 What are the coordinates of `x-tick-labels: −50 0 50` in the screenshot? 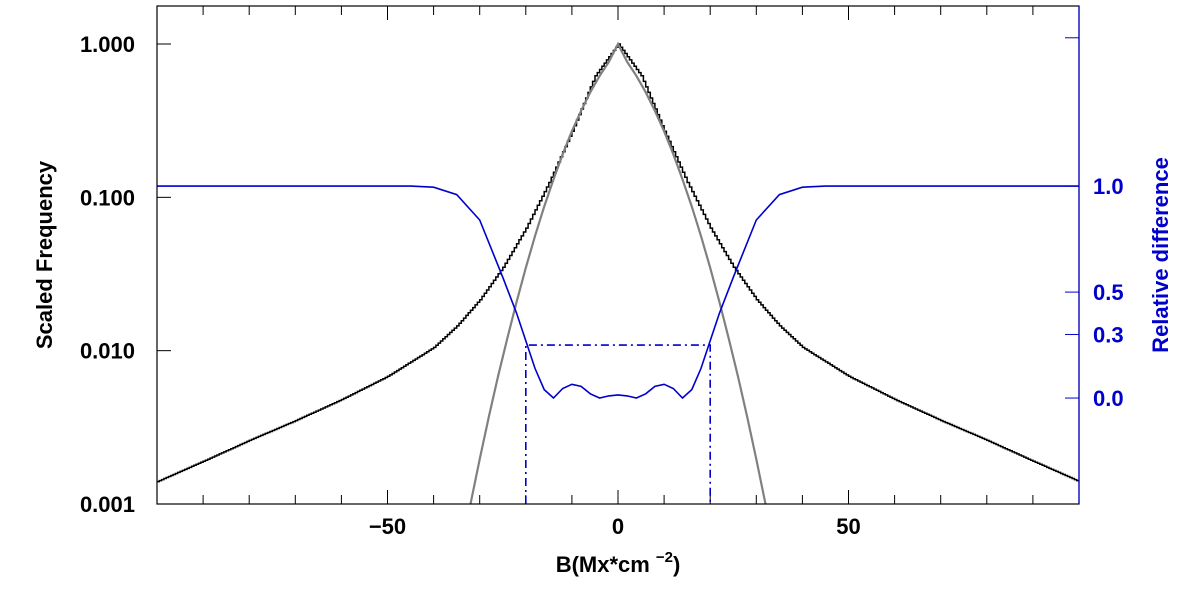 It's located at (615, 526).